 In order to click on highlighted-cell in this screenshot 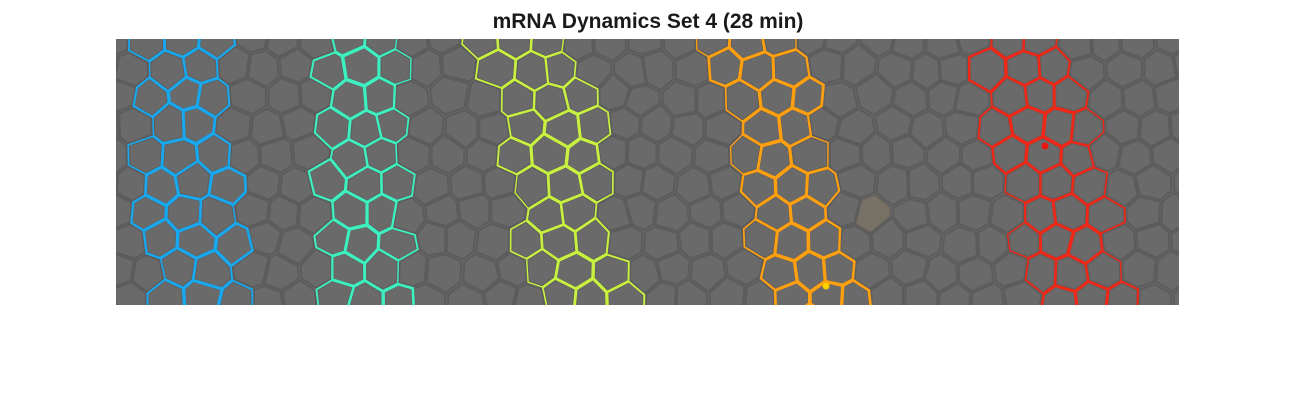, I will do `click(873, 213)`.